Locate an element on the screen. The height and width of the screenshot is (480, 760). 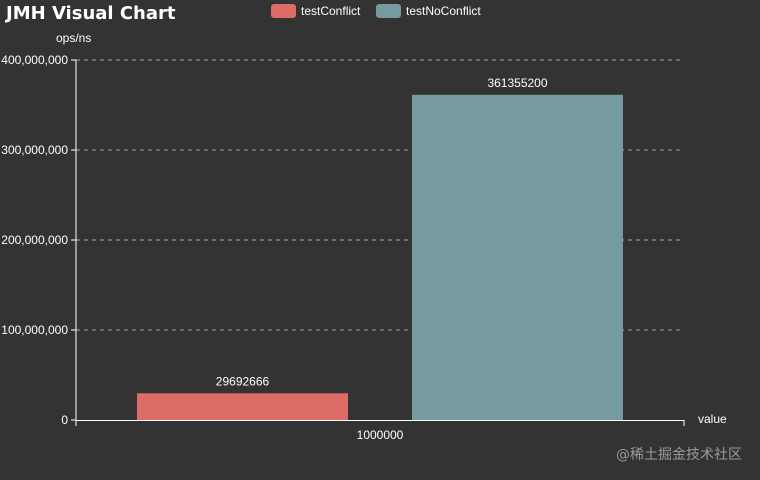
y-axis-label: ops/ns is located at coordinates (73, 38).